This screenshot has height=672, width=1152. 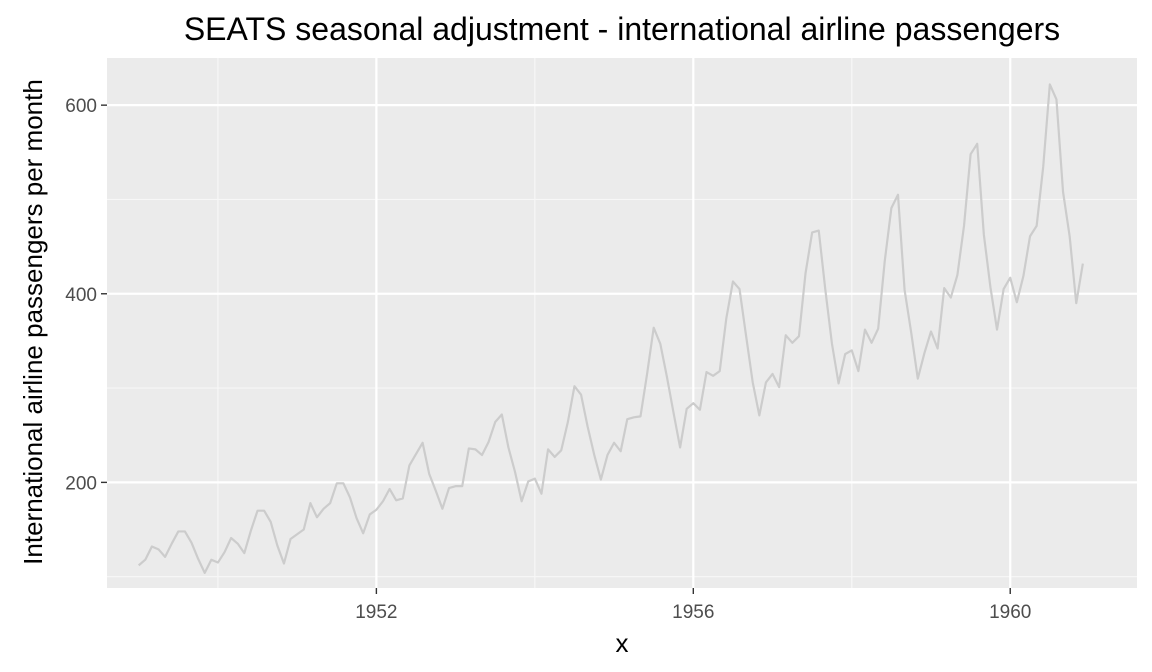 What do you see at coordinates (1010, 612) in the screenshot?
I see `x-tick-label: 1960` at bounding box center [1010, 612].